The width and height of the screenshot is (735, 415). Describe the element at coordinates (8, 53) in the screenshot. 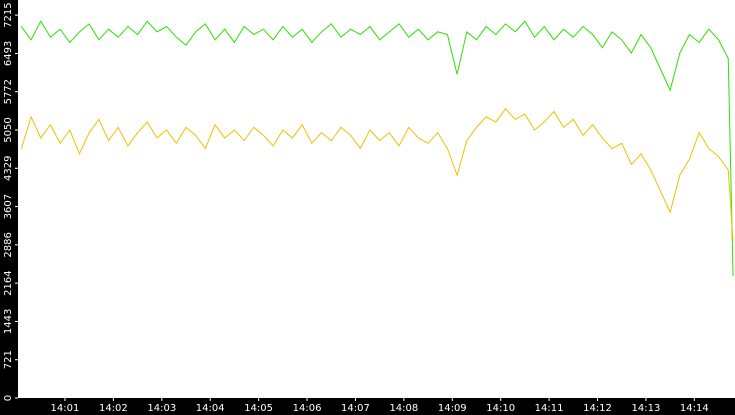

I see `y-tick-label: 6493` at that location.